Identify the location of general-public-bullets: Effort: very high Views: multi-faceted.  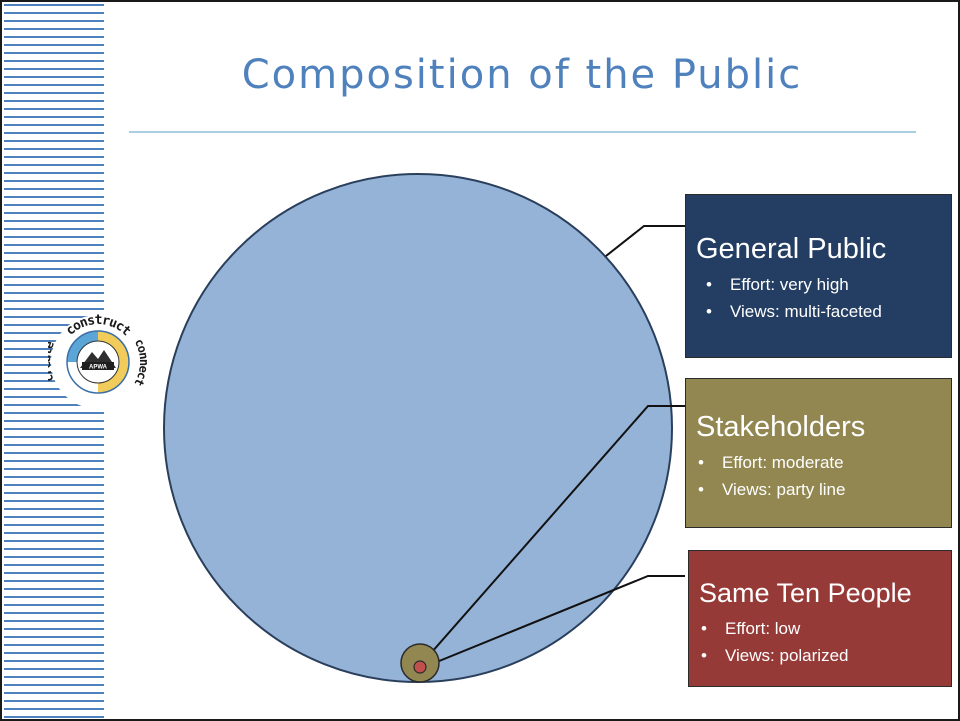
(828, 298).